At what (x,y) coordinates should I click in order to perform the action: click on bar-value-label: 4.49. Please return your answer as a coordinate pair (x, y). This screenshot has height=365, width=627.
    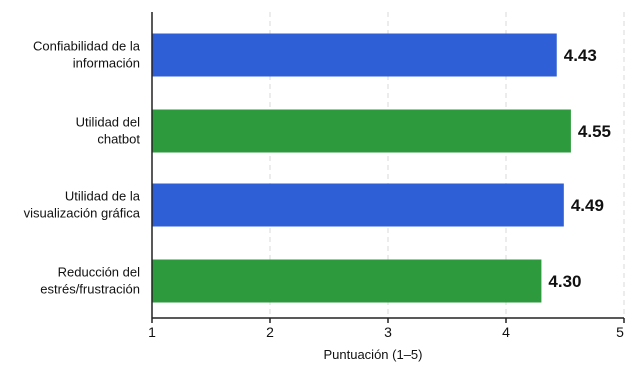
    Looking at the image, I should click on (587, 205).